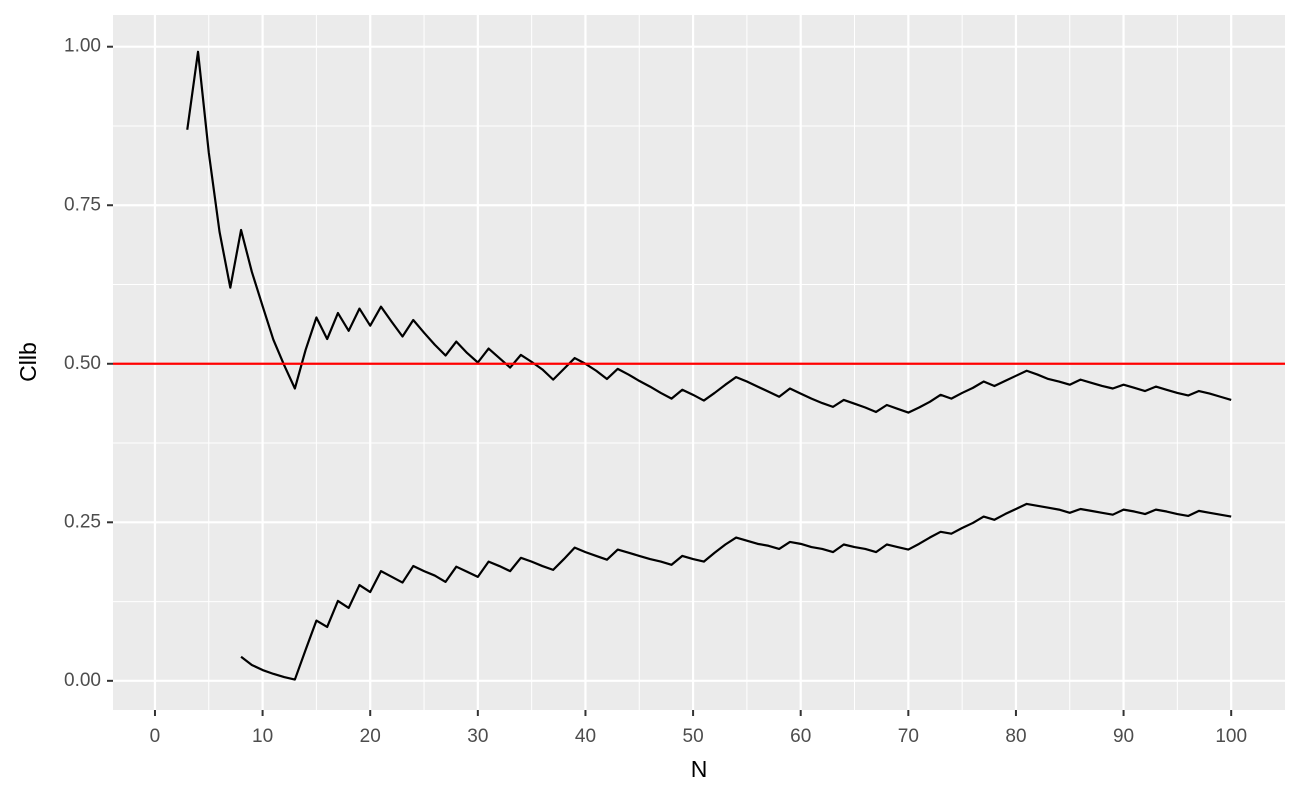 The height and width of the screenshot is (800, 1300). Describe the element at coordinates (908, 736) in the screenshot. I see `x-tick-label: 70` at that location.